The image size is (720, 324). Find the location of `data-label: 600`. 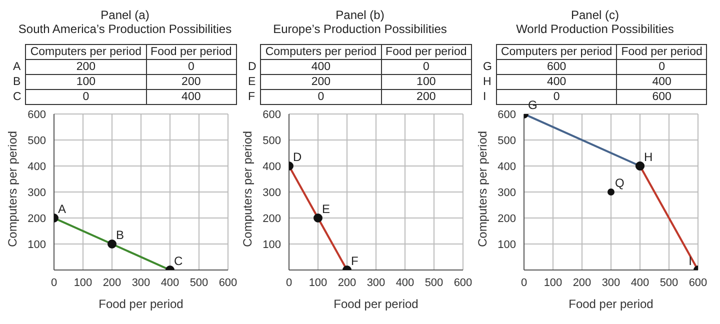

data-label: 600 is located at coordinates (661, 97).